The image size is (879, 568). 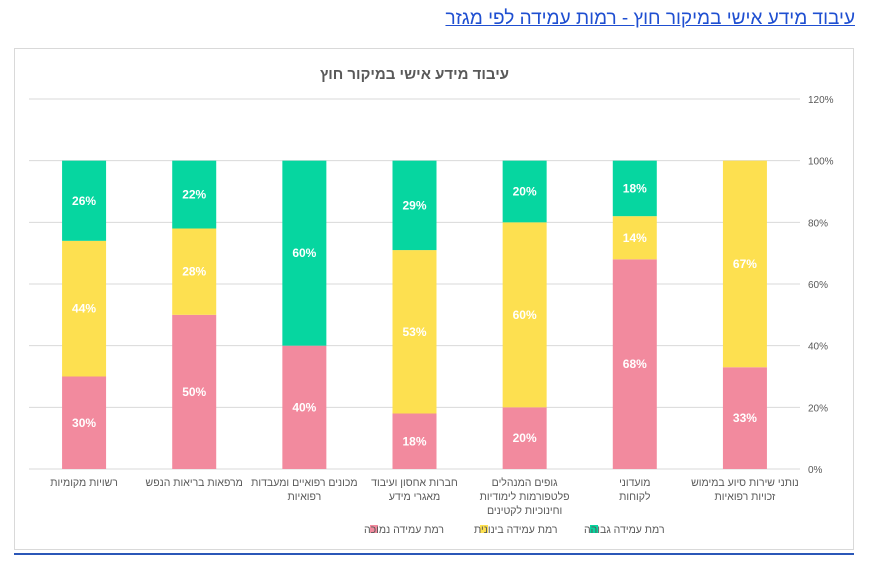 I want to click on data-label: 50%, so click(x=194, y=392).